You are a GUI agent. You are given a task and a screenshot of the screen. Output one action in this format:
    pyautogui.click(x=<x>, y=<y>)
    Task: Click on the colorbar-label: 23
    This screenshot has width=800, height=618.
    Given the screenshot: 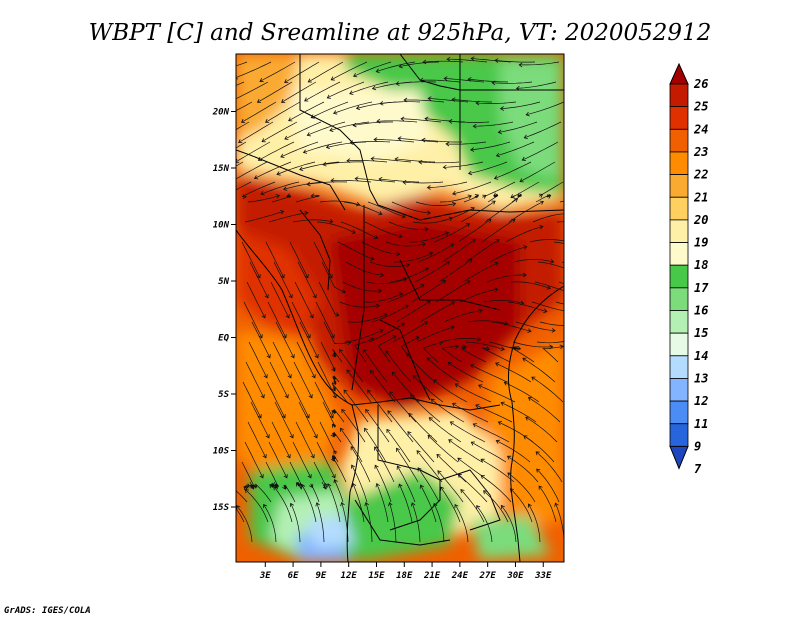 What is the action you would take?
    pyautogui.click(x=700, y=152)
    